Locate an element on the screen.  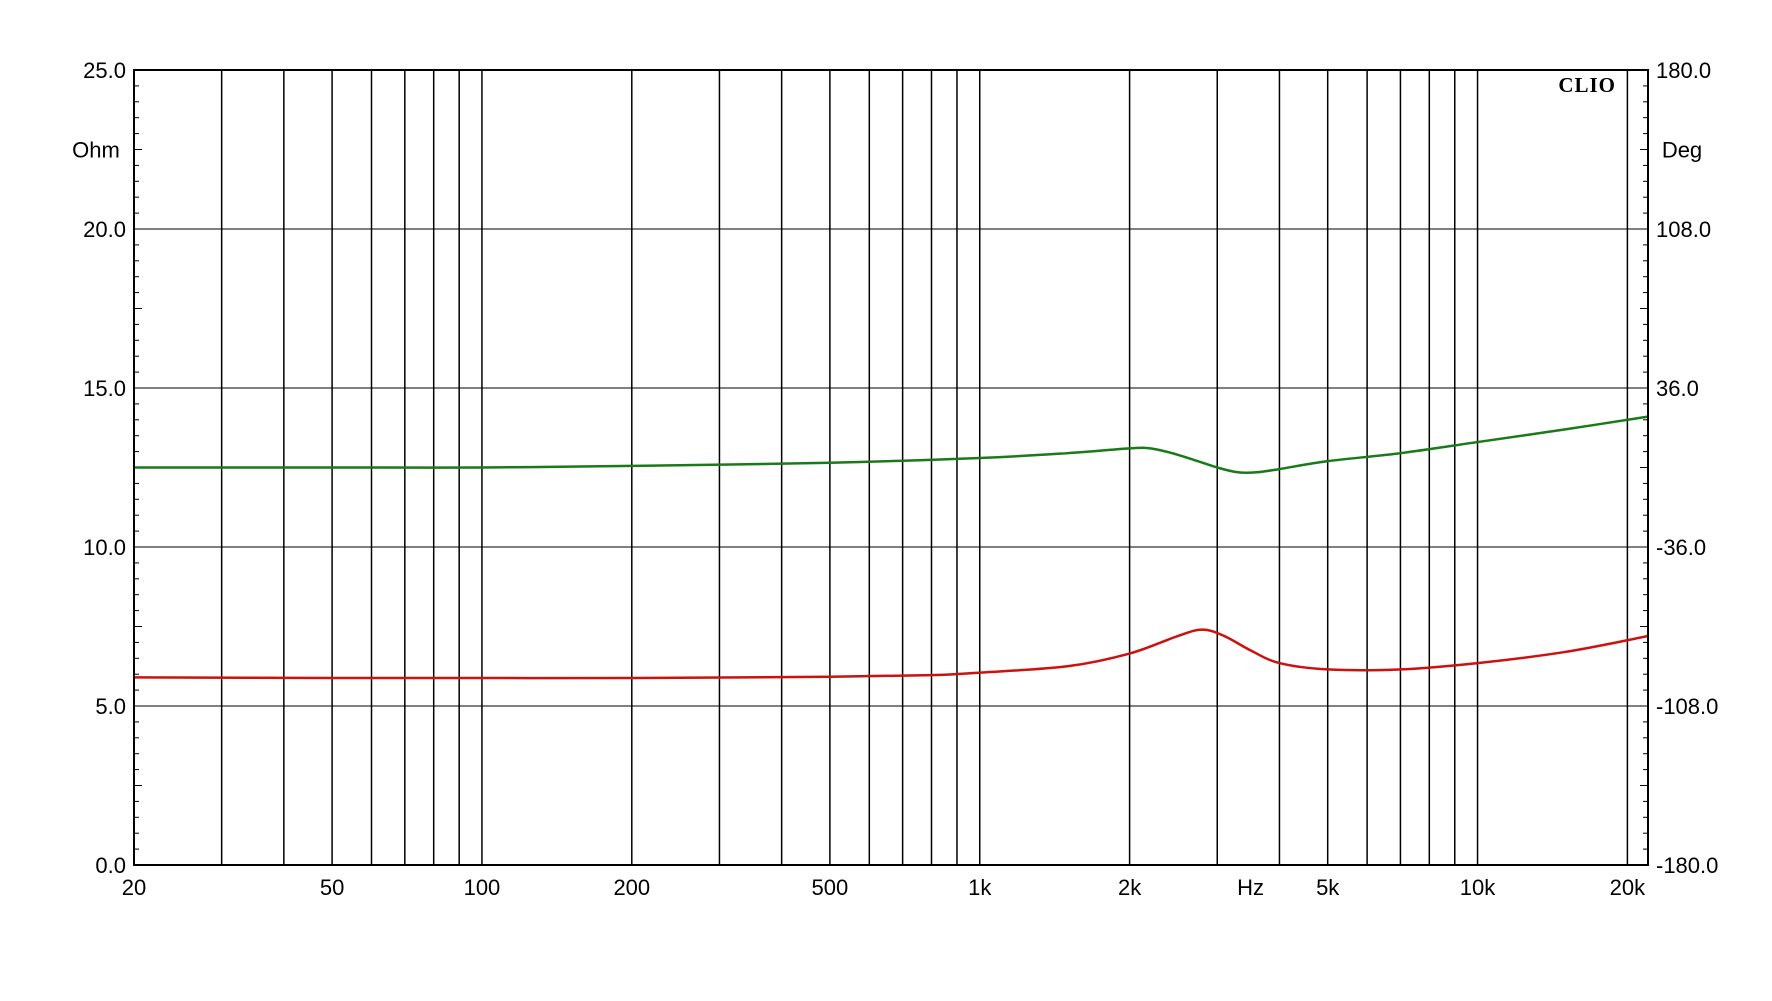
y-left-tick-label: 5.0 is located at coordinates (110, 706).